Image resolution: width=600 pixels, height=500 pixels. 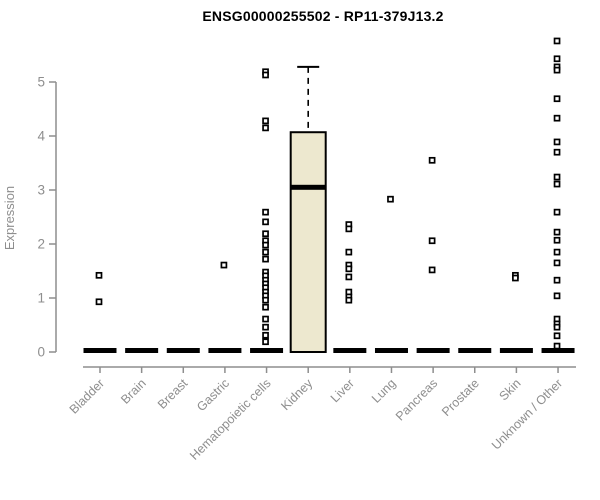 What do you see at coordinates (41, 190) in the screenshot?
I see `y-axis-tick-label: 3` at bounding box center [41, 190].